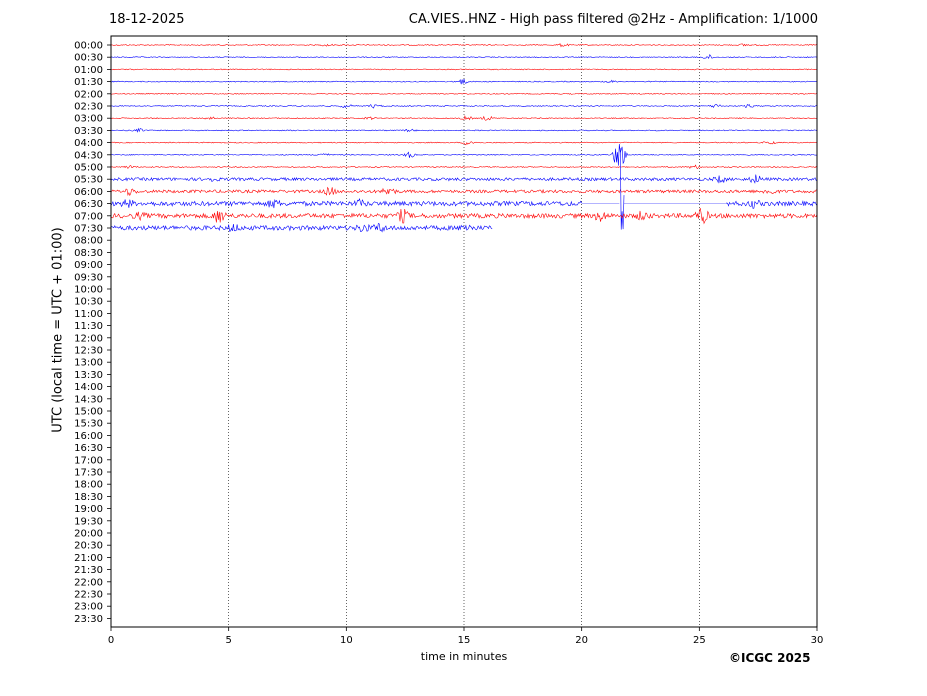 This screenshot has width=927, height=696. What do you see at coordinates (581, 640) in the screenshot?
I see `x-tick-label: 20` at bounding box center [581, 640].